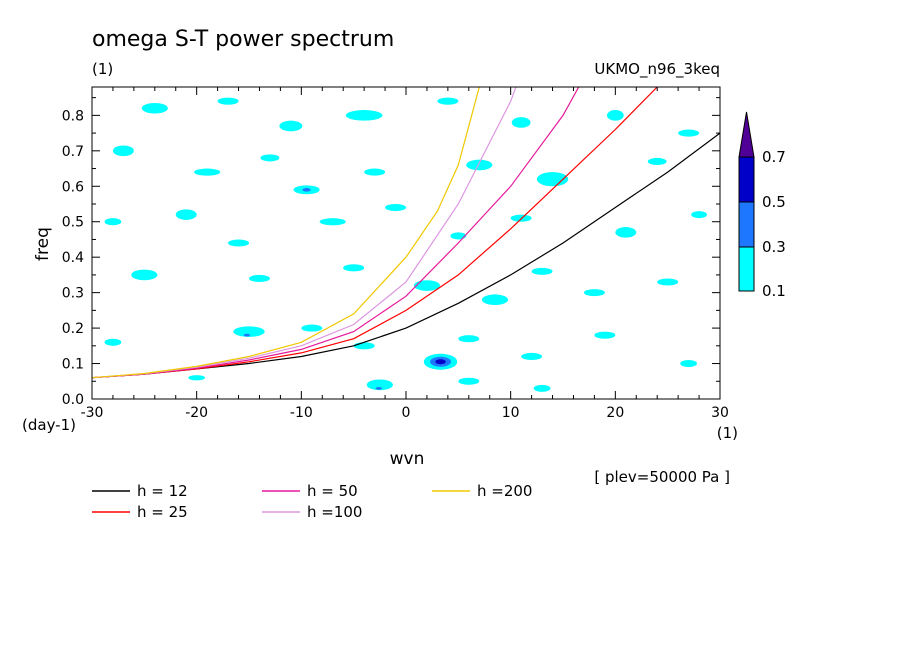 This screenshot has height=654, width=904. I want to click on x-tick-label-2: -10, so click(301, 413).